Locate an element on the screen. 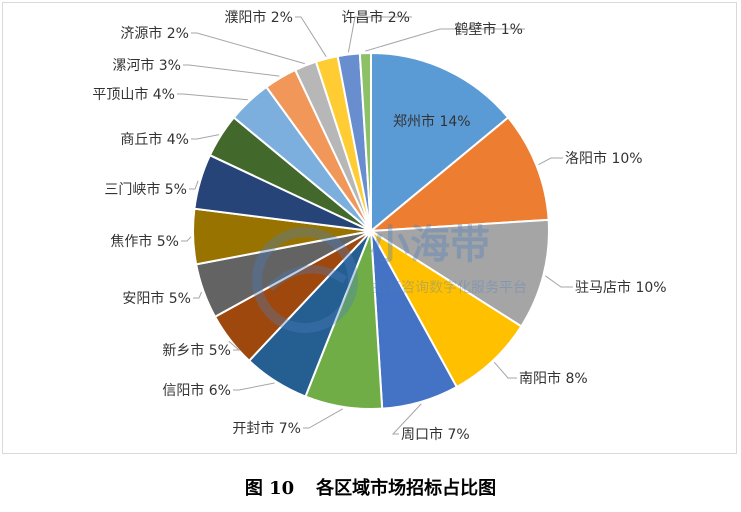  slice-label-2: 洛阳市 10% is located at coordinates (604, 158).